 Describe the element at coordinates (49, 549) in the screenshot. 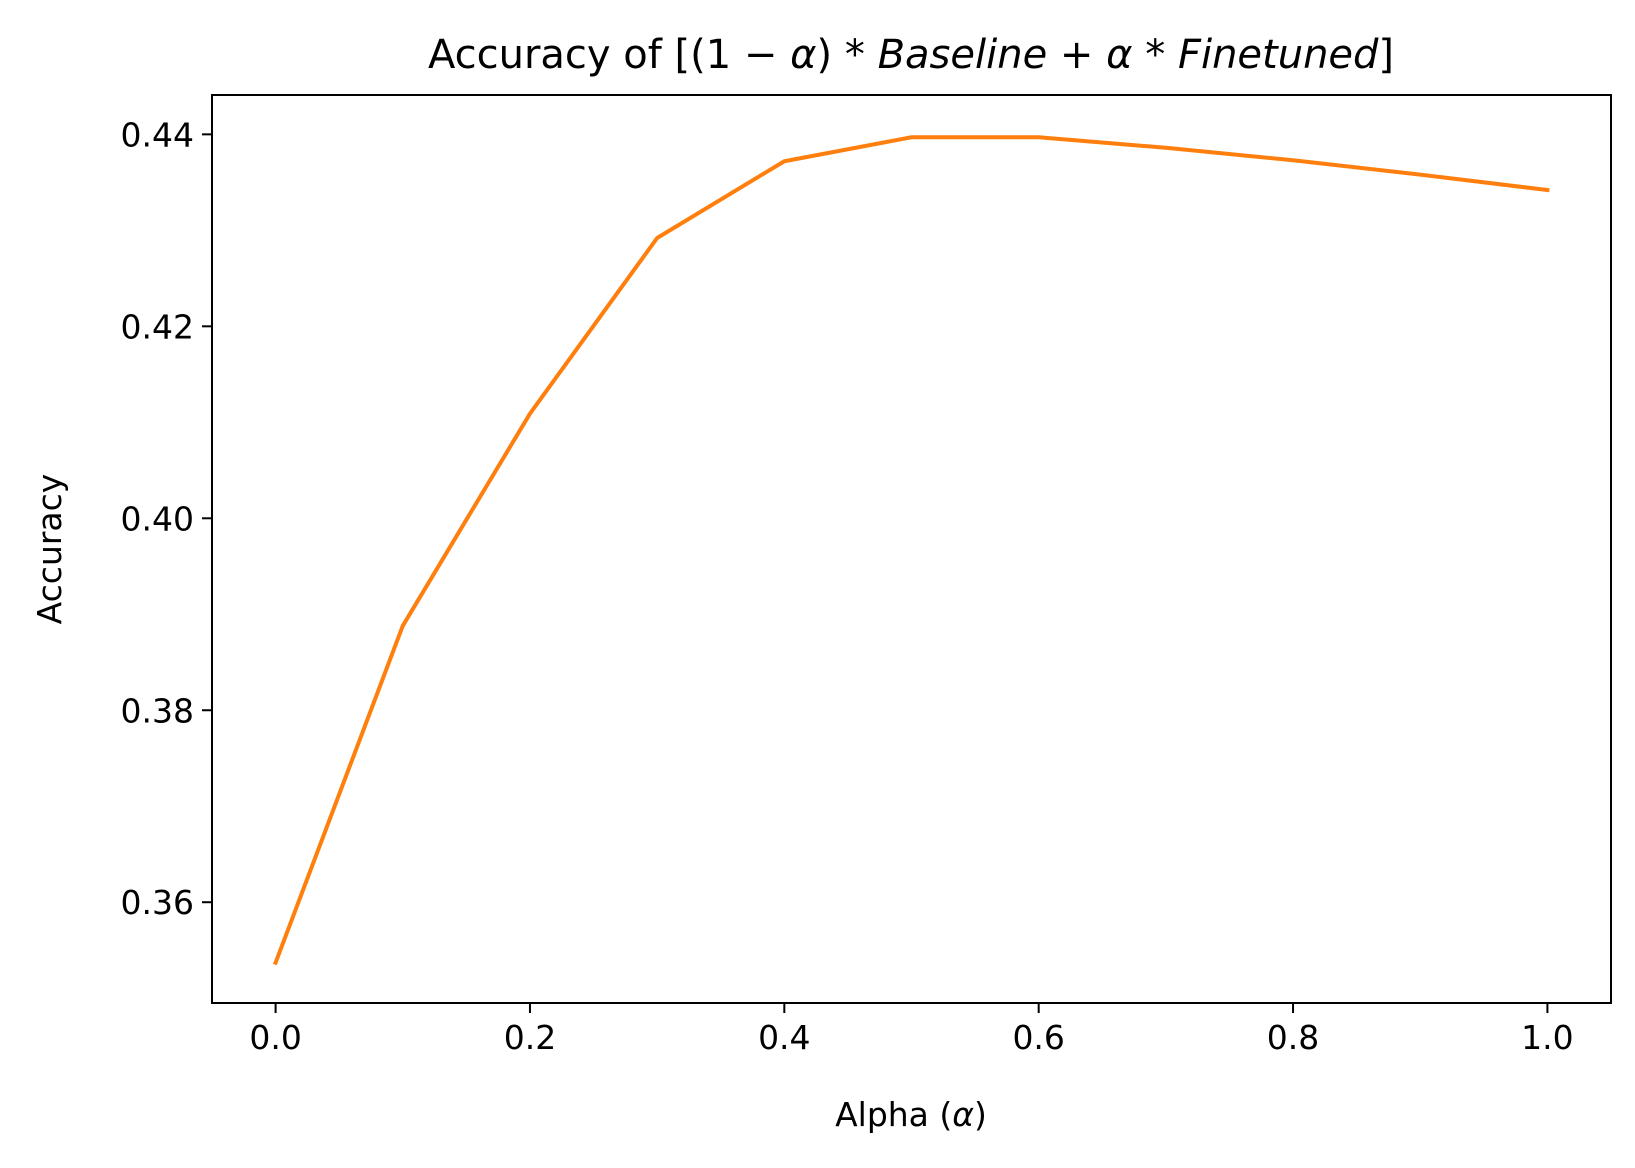

I see `y-axis-label: Accuracy` at that location.